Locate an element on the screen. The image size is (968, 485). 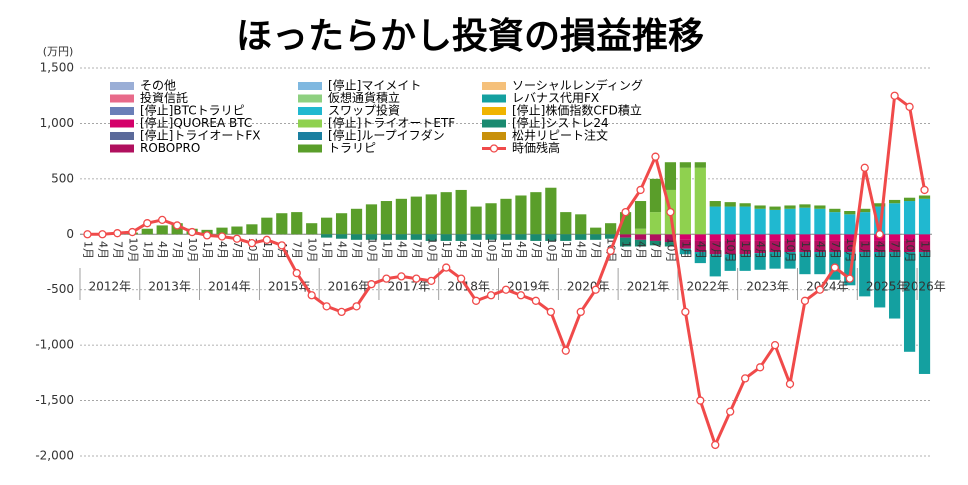
legend-label: [停止]株価指数CFD積立 is located at coordinates (577, 110).